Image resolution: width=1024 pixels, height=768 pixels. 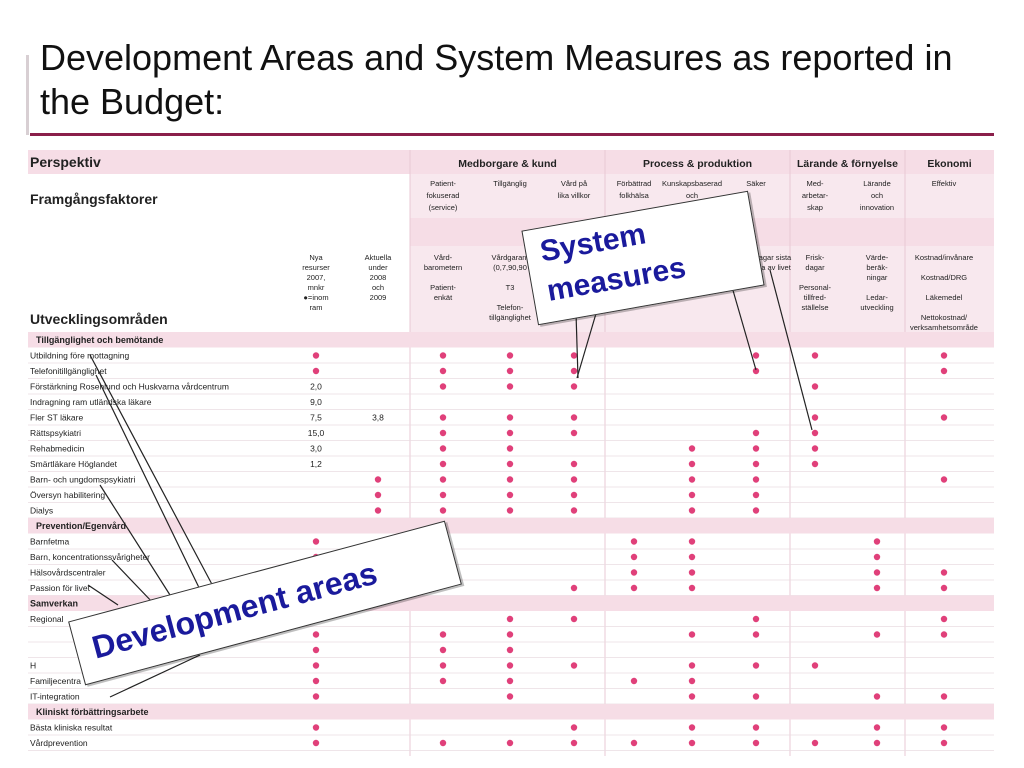 I want to click on development-area-label: Rättspsykiatri, so click(x=55, y=433).